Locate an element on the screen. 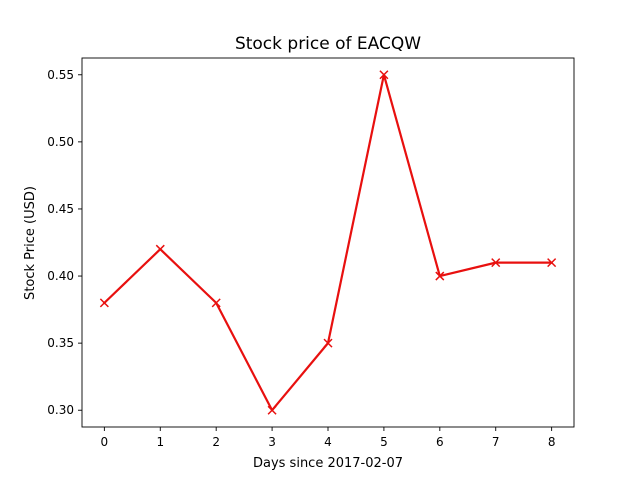 The width and height of the screenshot is (640, 480). x-axis-label: Days since 2017-02-07 is located at coordinates (328, 463).